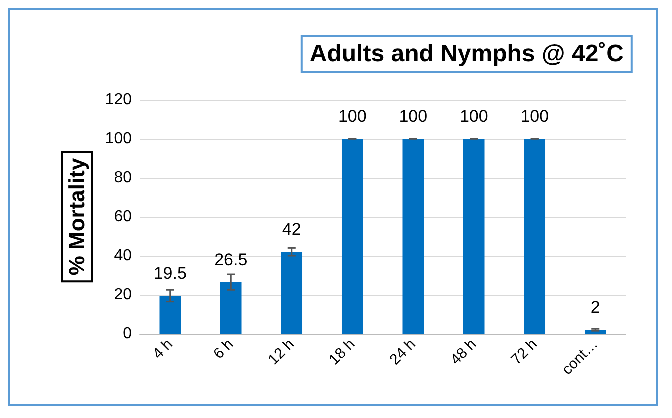 This screenshot has height=418, width=672. I want to click on y-tick-label: 20, so click(123, 295).